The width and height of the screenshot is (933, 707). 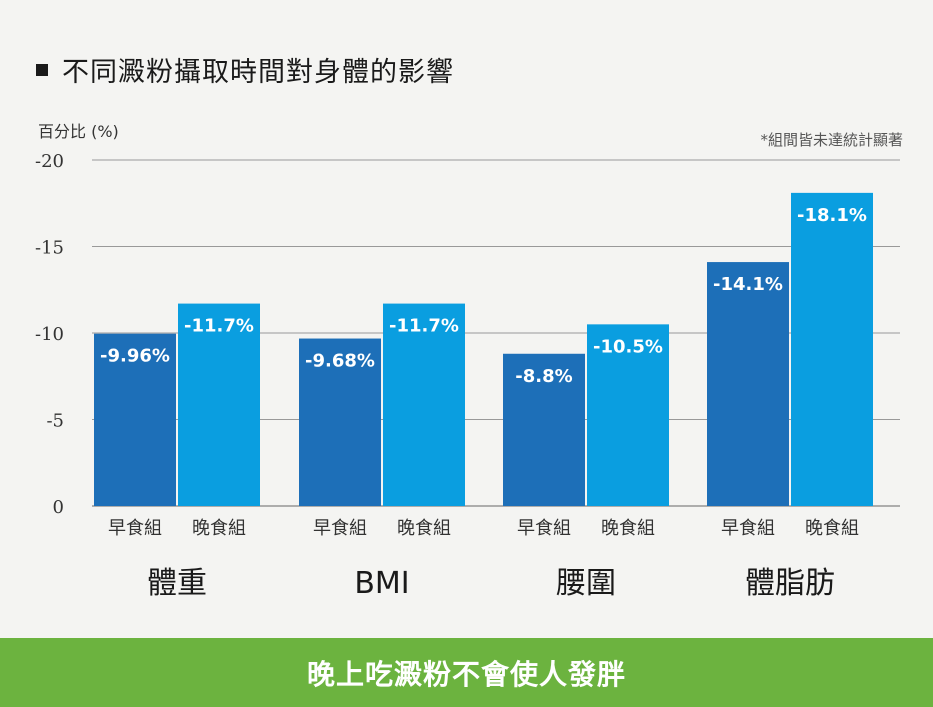 What do you see at coordinates (42, 69) in the screenshot?
I see `title-bullet-icon` at bounding box center [42, 69].